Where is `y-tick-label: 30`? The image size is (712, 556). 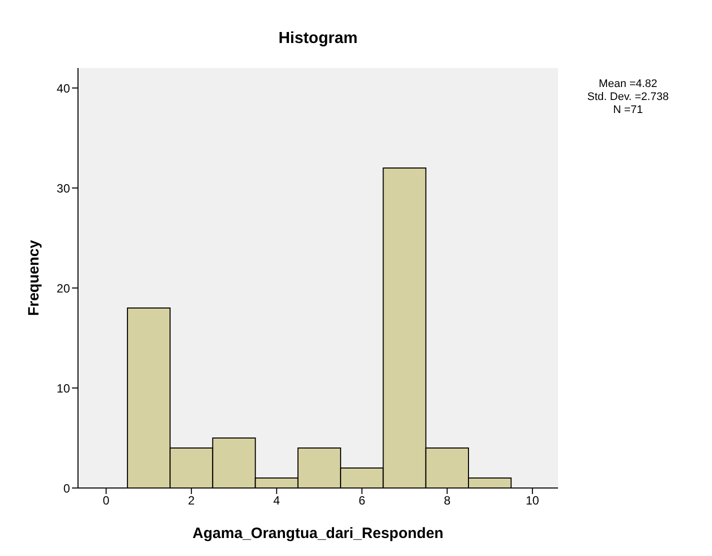 y-tick-label: 30 is located at coordinates (63, 188).